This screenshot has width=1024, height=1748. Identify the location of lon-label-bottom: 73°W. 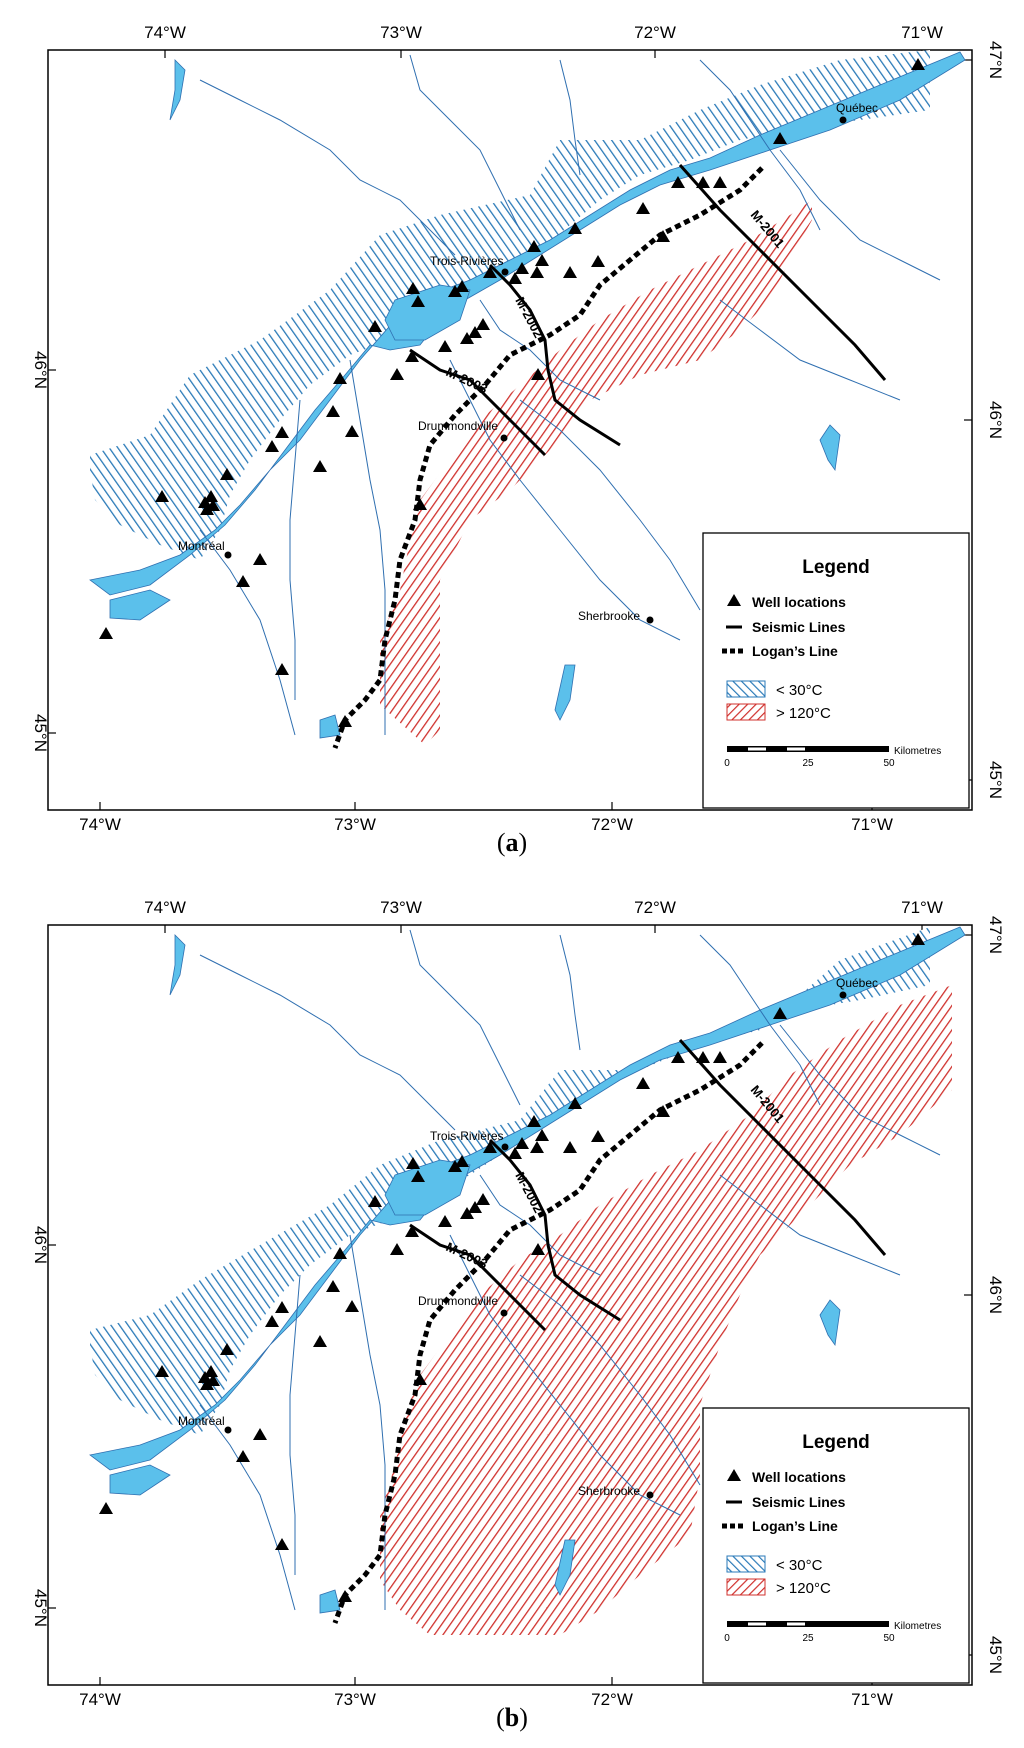
(355, 824).